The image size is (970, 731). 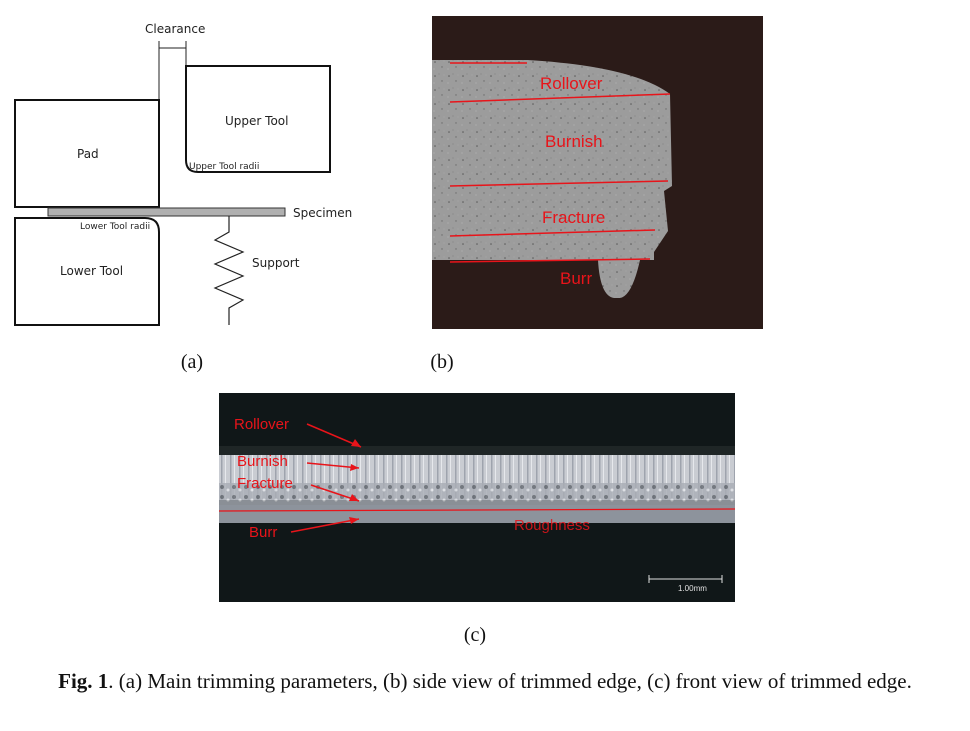 What do you see at coordinates (356, 443) in the screenshot?
I see `rollover-arrowhead` at bounding box center [356, 443].